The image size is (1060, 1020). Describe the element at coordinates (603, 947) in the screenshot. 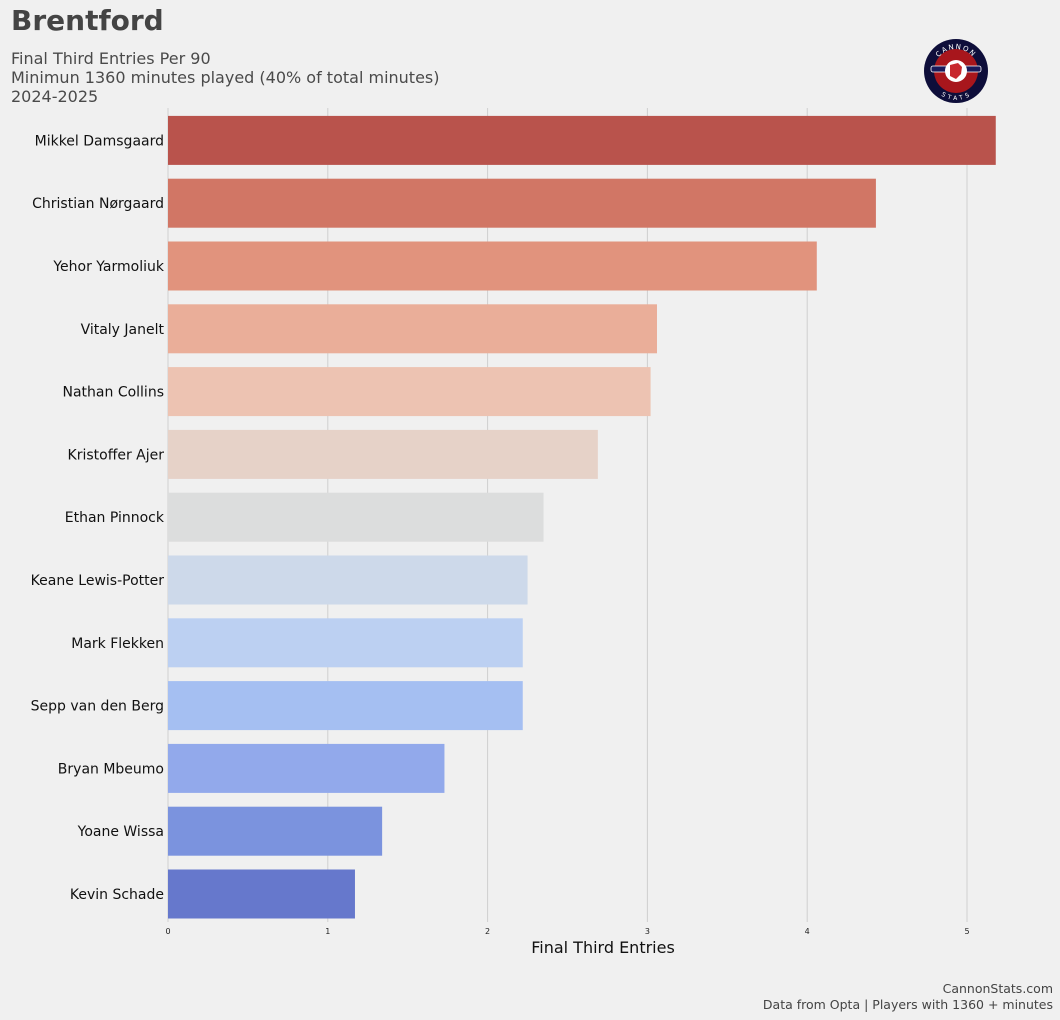

I see `x-axis-label: Final Third Entries` at that location.